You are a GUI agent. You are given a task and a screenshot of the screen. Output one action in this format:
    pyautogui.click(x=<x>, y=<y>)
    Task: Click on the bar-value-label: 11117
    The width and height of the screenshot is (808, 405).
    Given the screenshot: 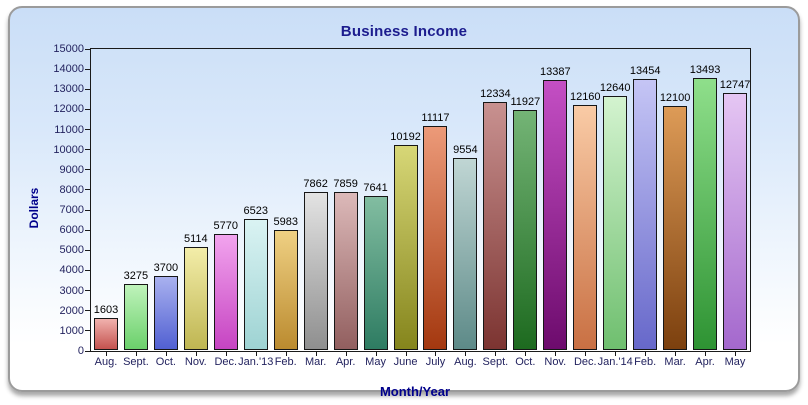 What is the action you would take?
    pyautogui.click(x=435, y=118)
    